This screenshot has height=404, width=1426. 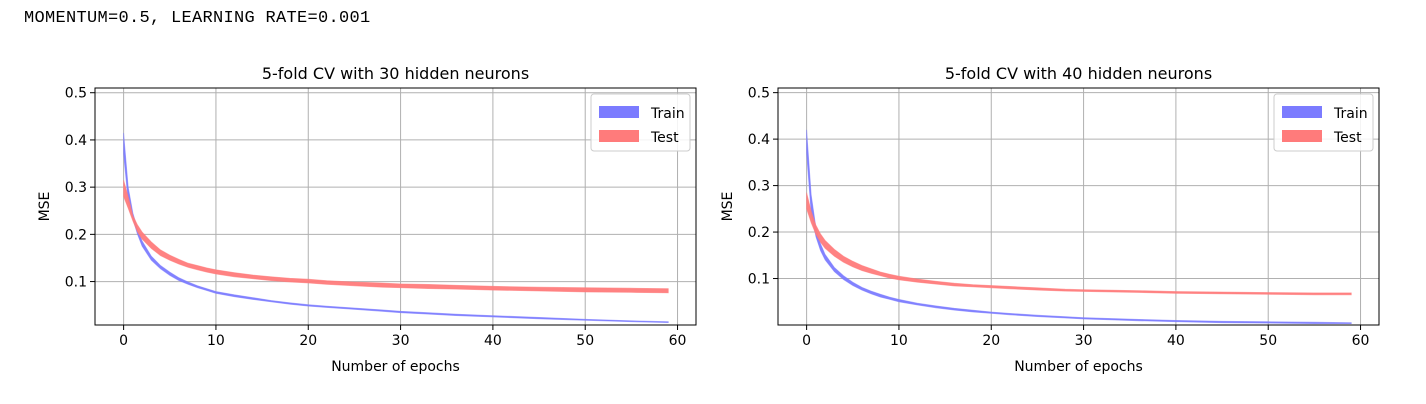 I want to click on chart-title: 5-fold CV with 30 hidden neurons, so click(x=395, y=73).